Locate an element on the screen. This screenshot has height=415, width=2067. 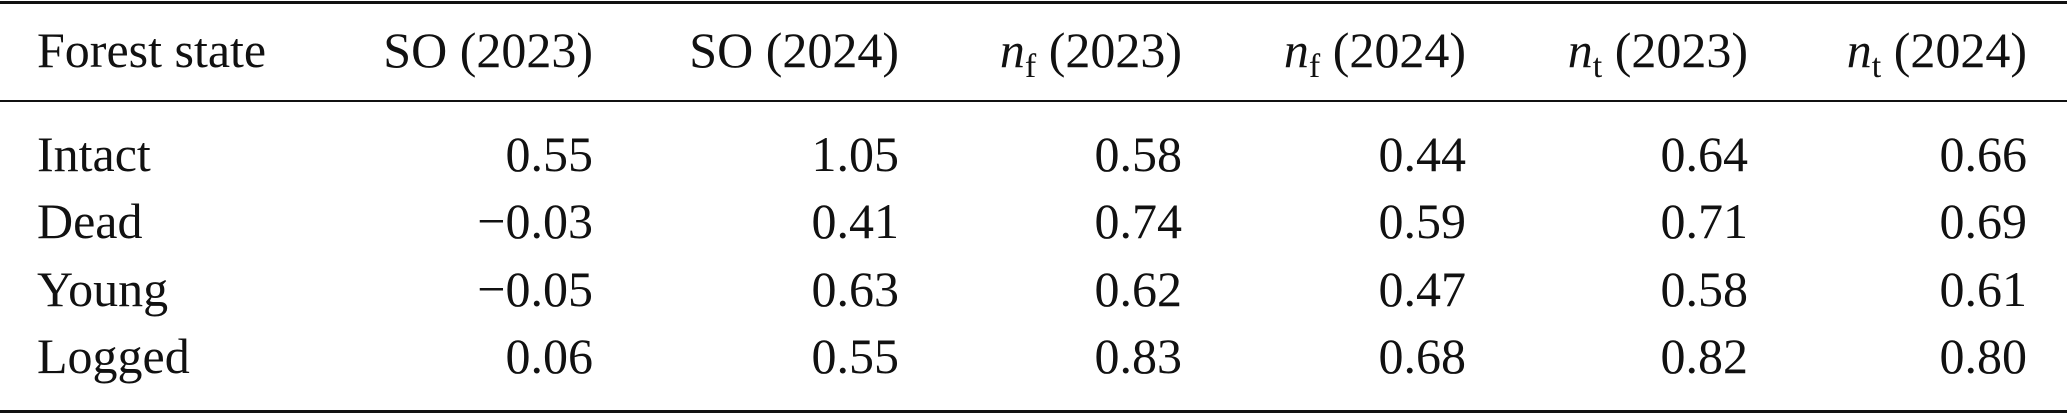
top-rule is located at coordinates (1033, 2).